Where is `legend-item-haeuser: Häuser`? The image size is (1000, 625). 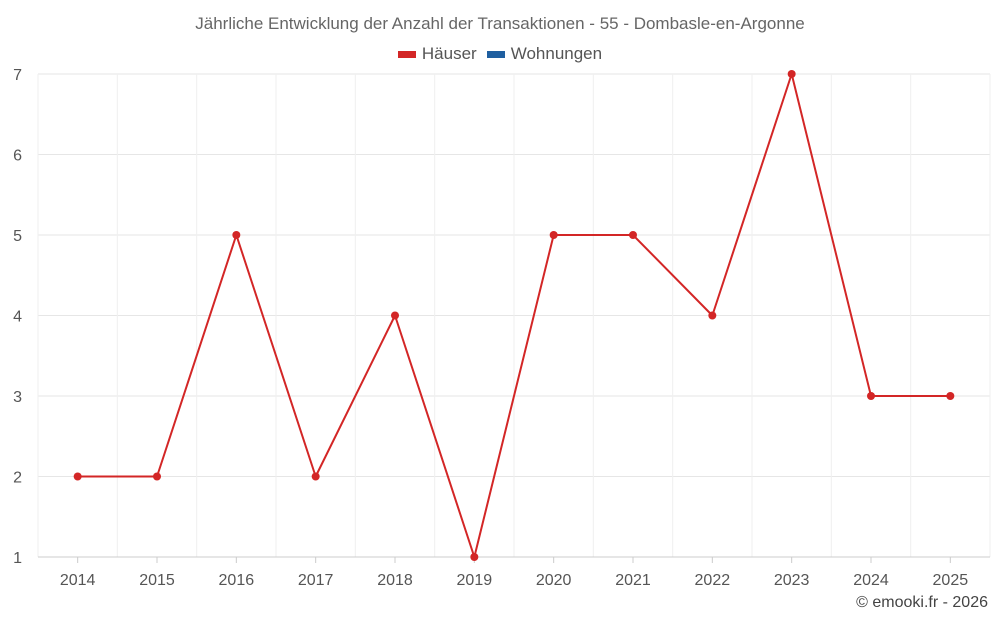
legend-item-haeuser: Häuser is located at coordinates (437, 54).